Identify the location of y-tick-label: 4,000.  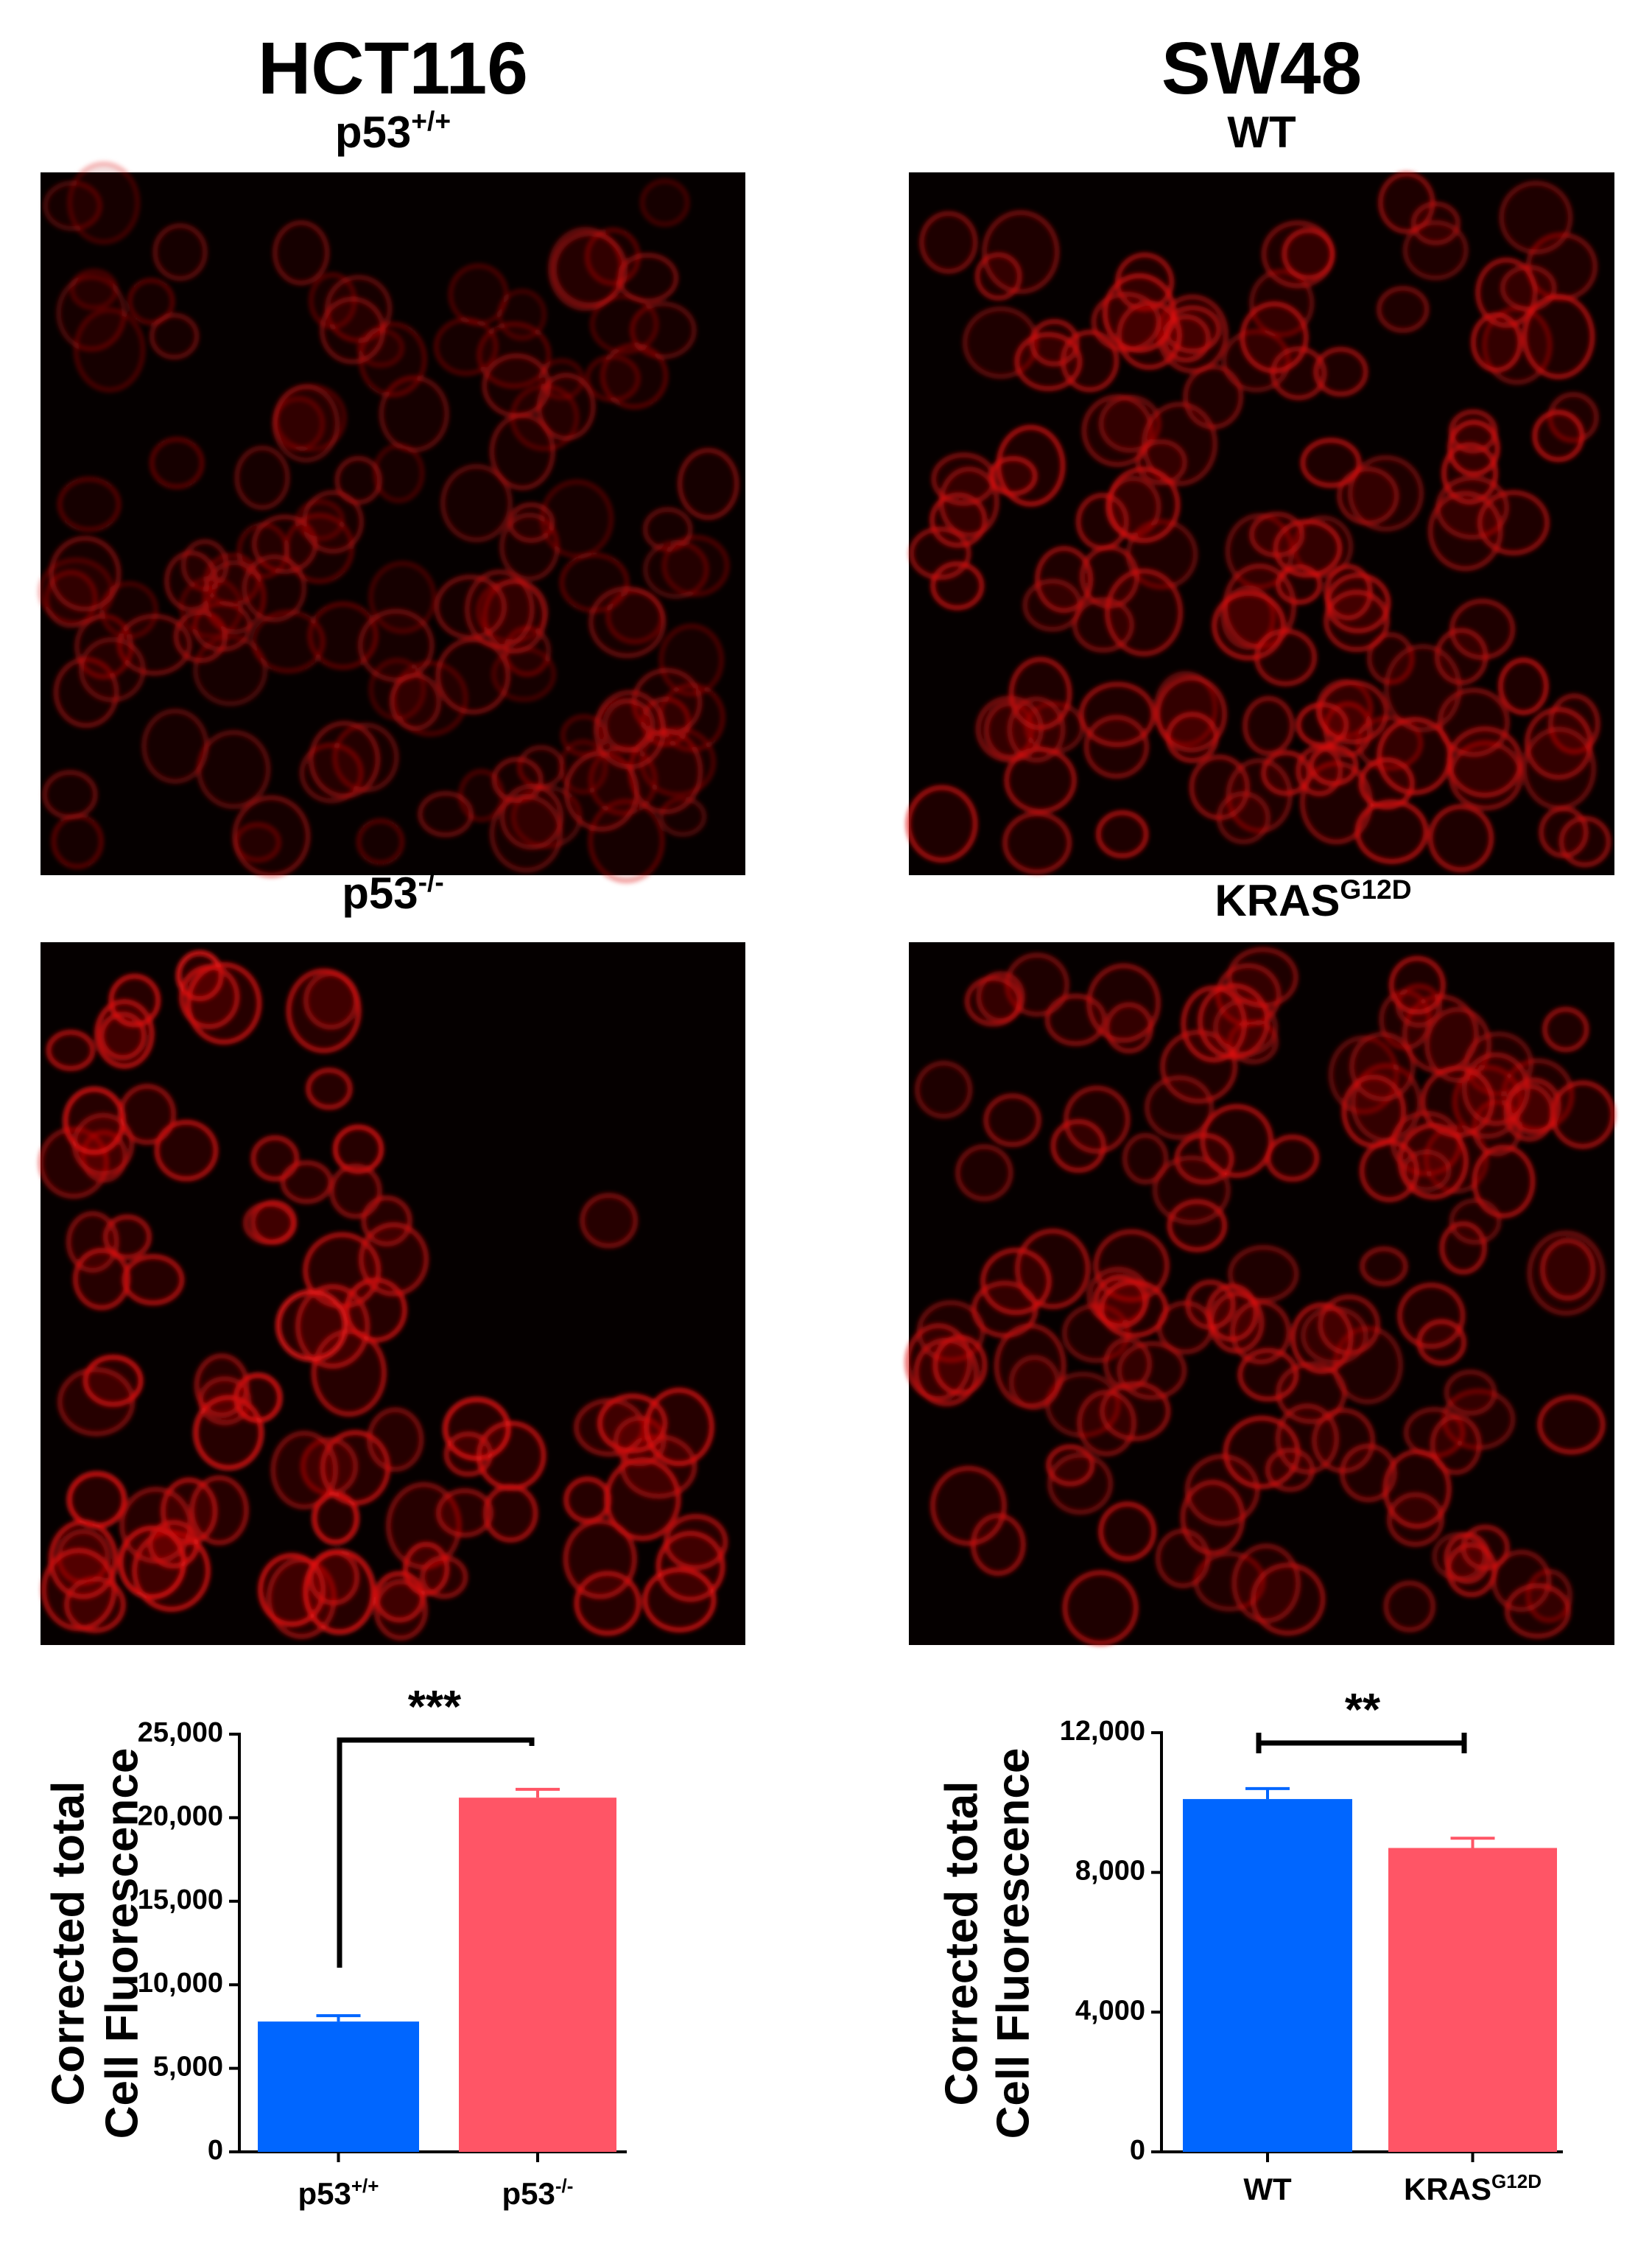
(1110, 2010).